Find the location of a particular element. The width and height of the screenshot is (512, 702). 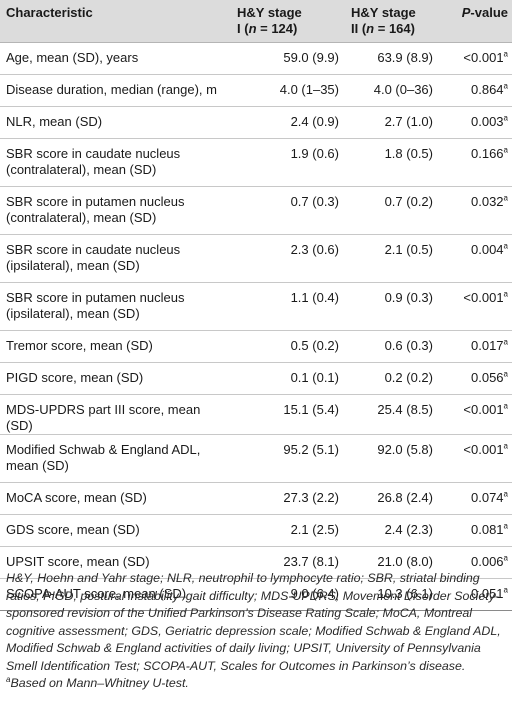

stage-2-value: 0.7 (0.2) is located at coordinates (392, 210).